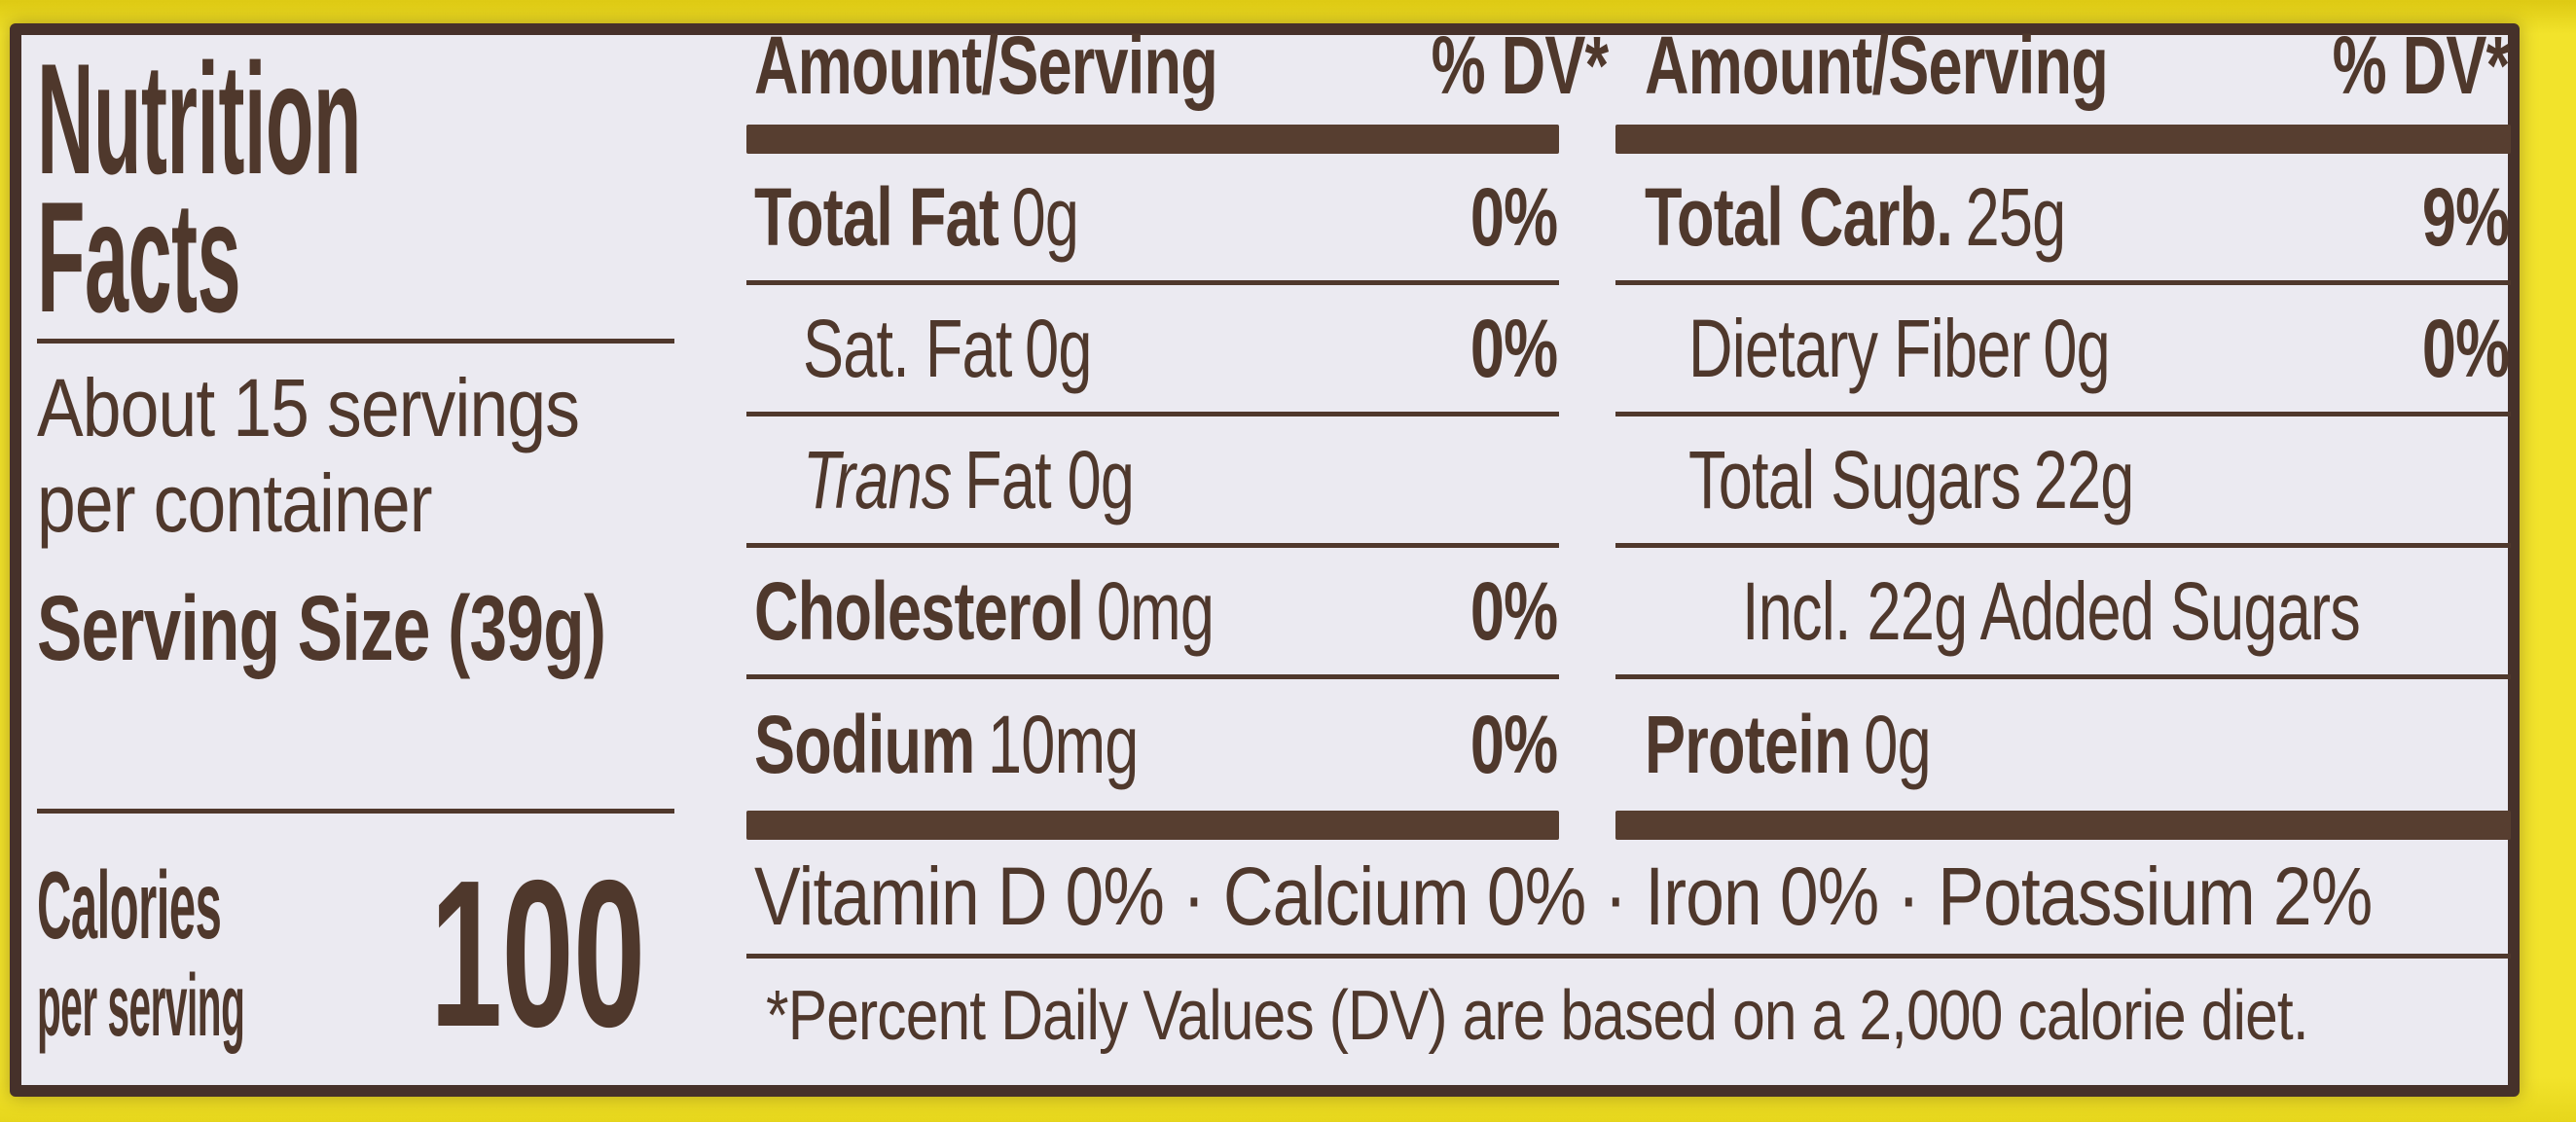 This screenshot has height=1122, width=2576. I want to click on calories-divider, so click(355, 811).